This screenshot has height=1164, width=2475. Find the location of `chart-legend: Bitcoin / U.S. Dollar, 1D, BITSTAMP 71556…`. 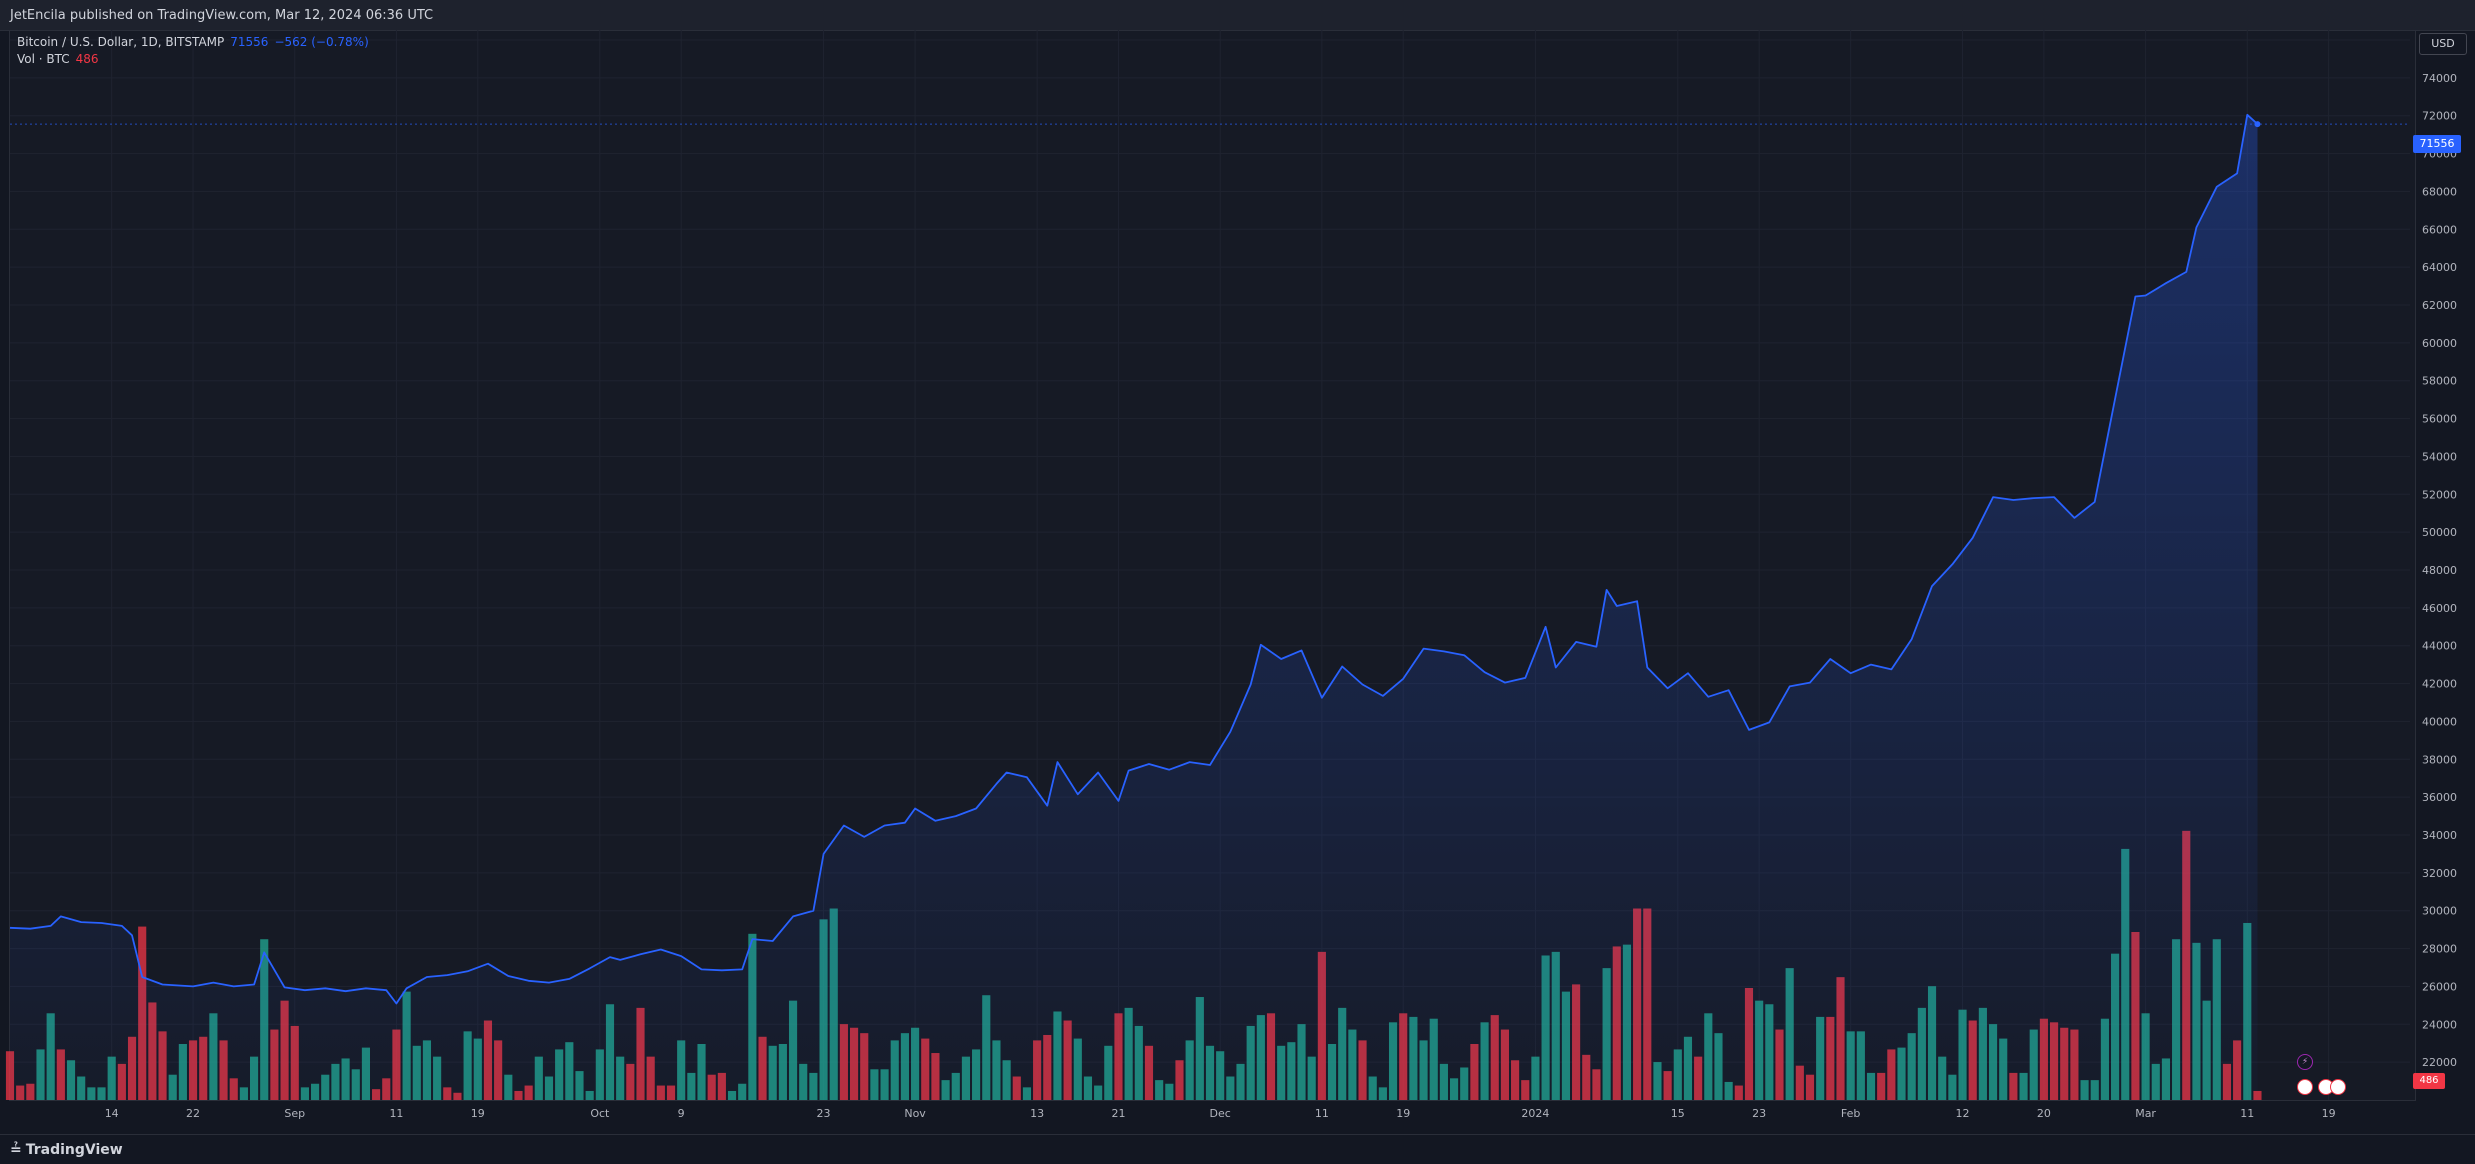

chart-legend: Bitcoin / U.S. Dollar, 1D, BITSTAMP 71556… is located at coordinates (193, 51).